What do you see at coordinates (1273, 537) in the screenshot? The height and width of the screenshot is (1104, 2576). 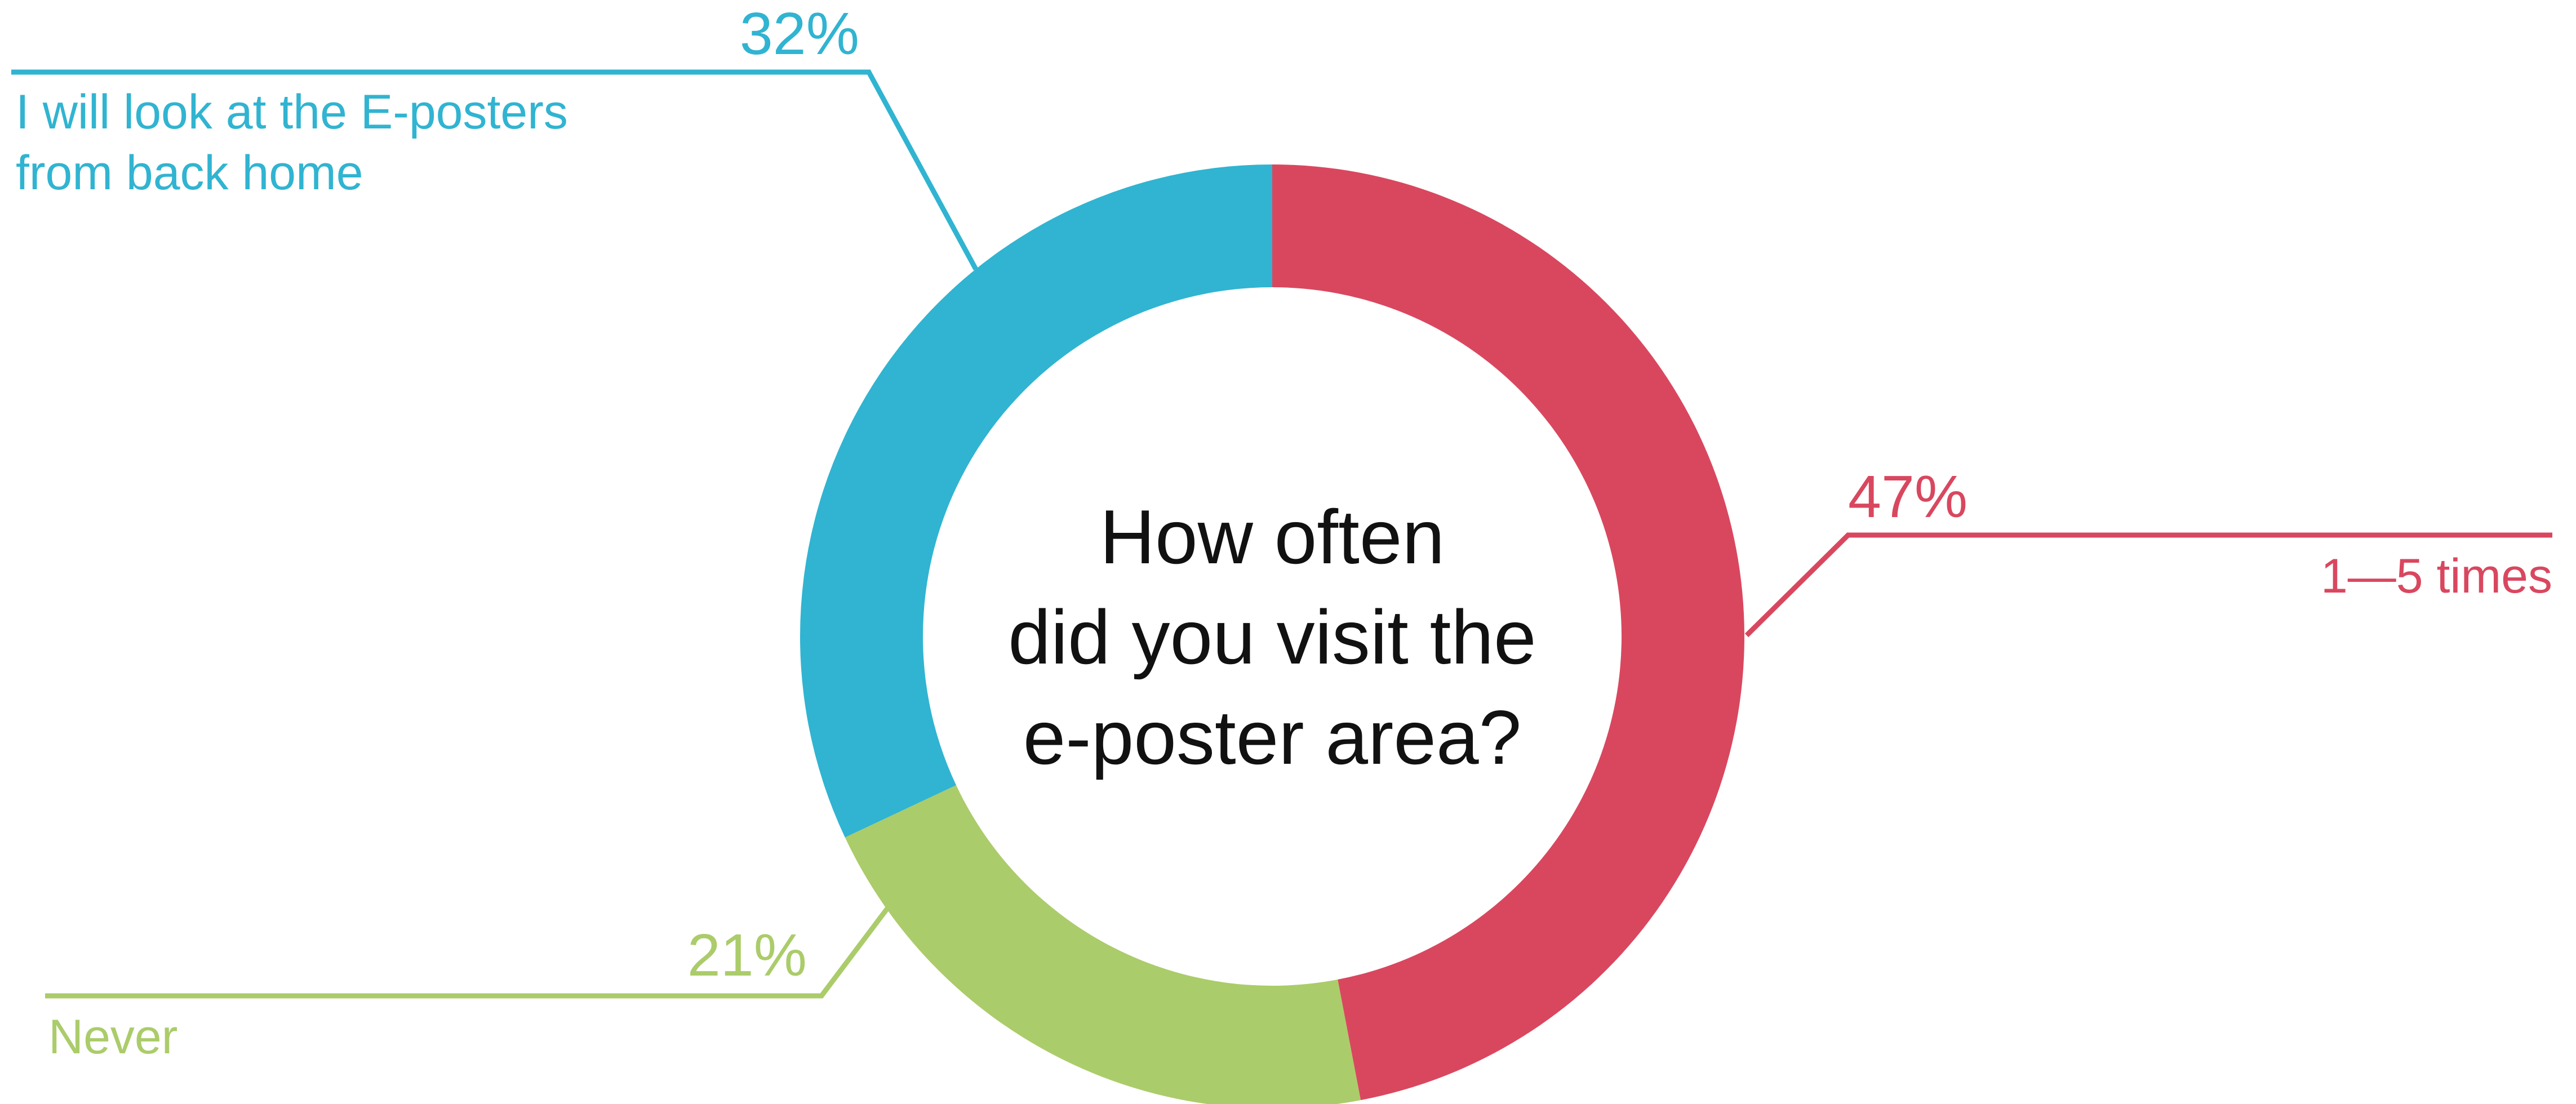 I see `chart-title-line: How often` at bounding box center [1273, 537].